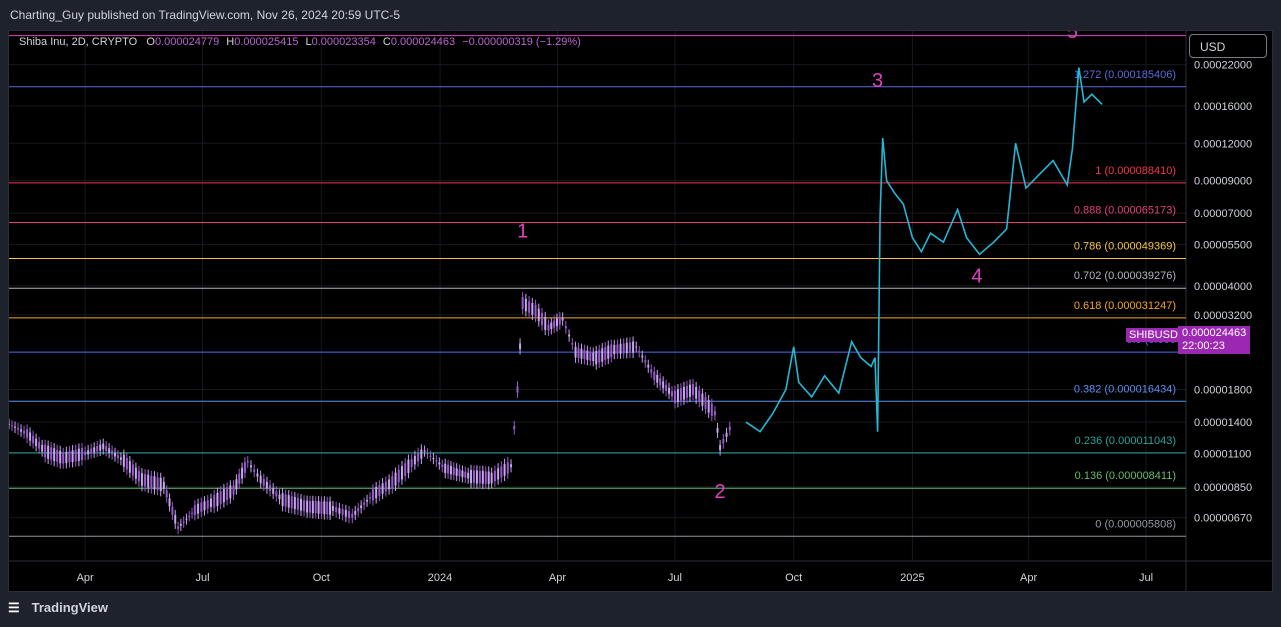  What do you see at coordinates (793, 578) in the screenshot?
I see `x-tick-label: Oct` at bounding box center [793, 578].